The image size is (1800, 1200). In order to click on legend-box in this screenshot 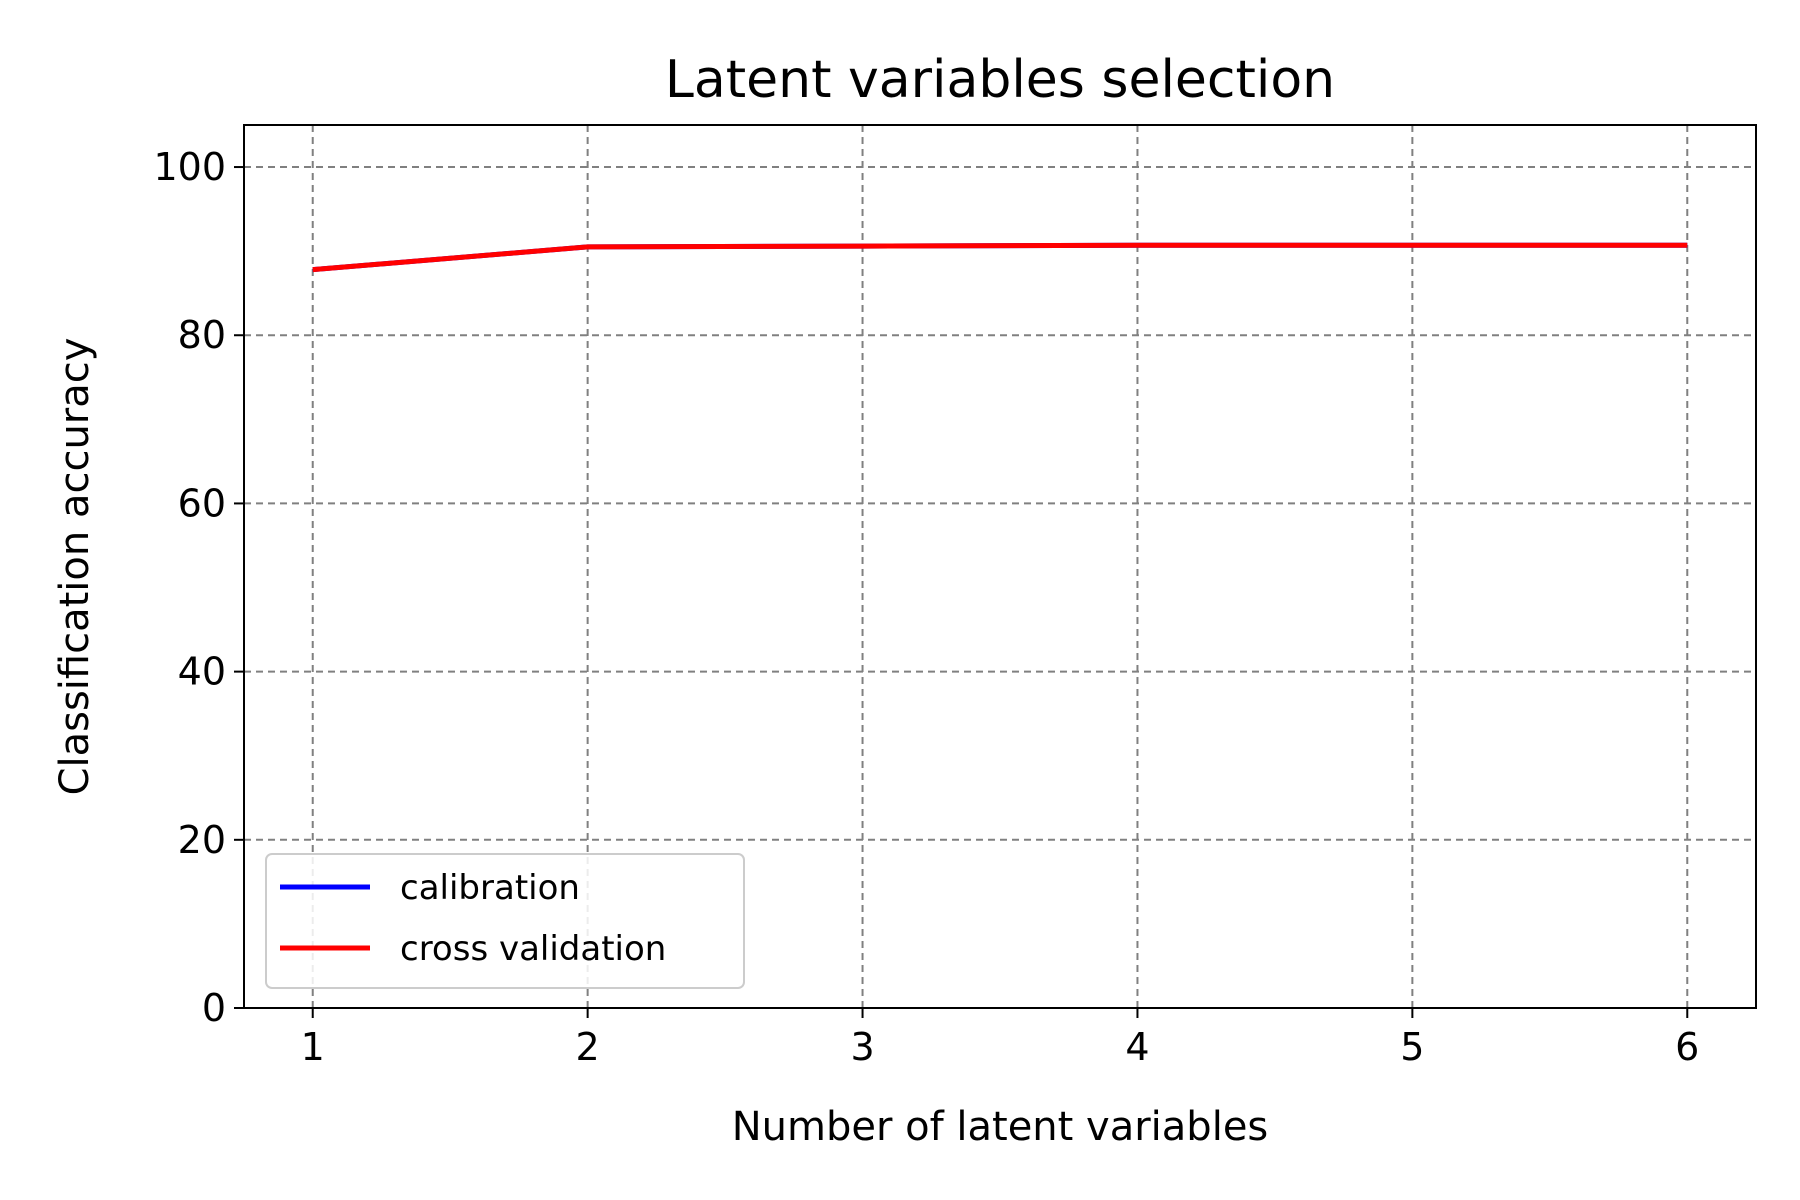, I will do `click(505, 921)`.